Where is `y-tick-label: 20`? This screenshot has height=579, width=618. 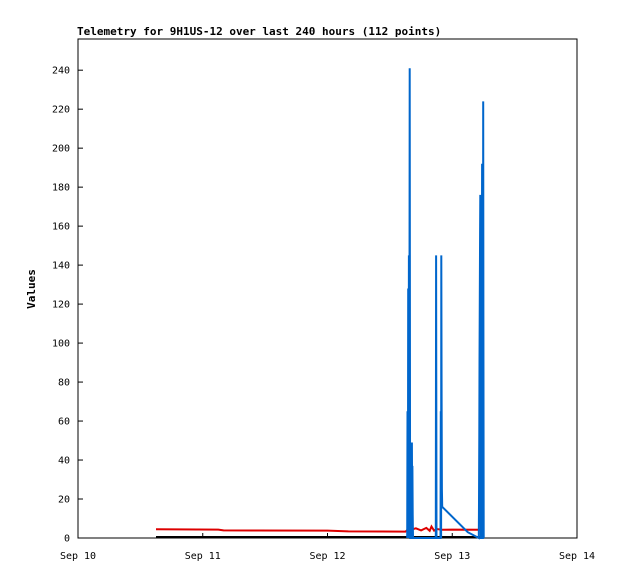
y-tick-label: 20 is located at coordinates (64, 500).